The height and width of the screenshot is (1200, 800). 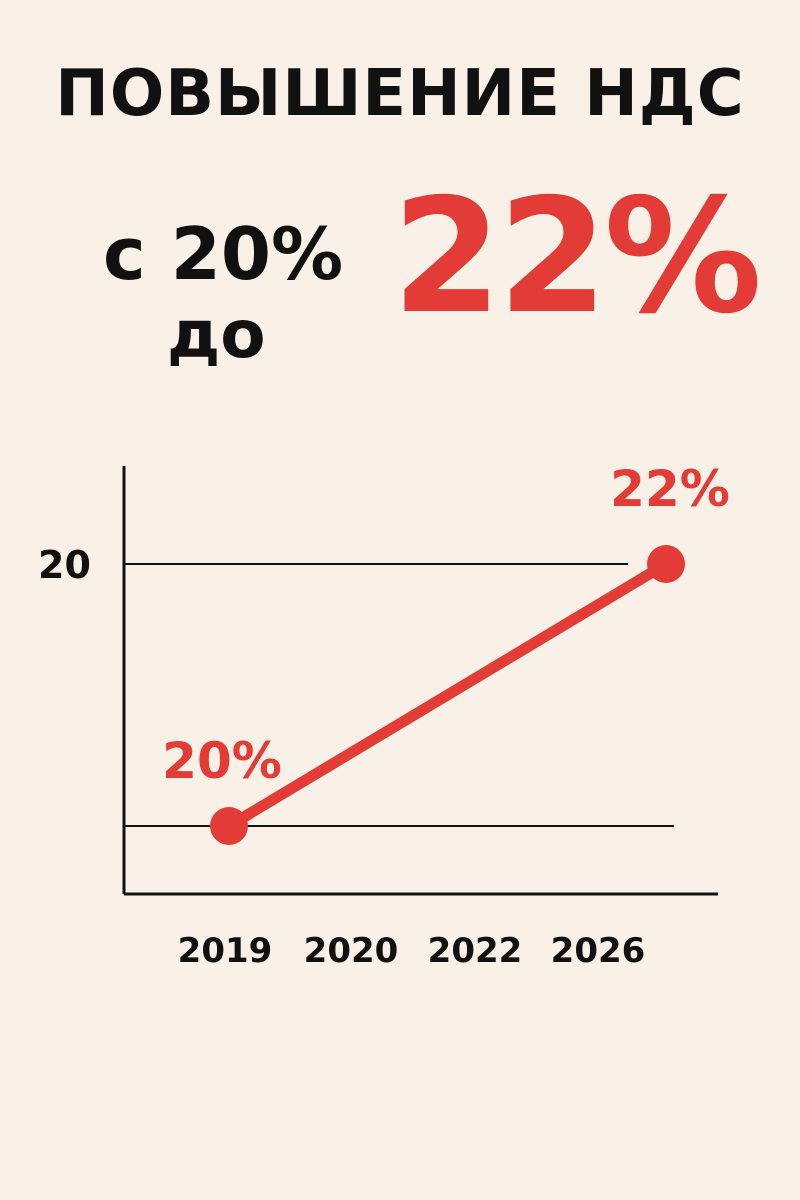 What do you see at coordinates (577, 257) in the screenshot?
I see `new-rate-value: 22%` at bounding box center [577, 257].